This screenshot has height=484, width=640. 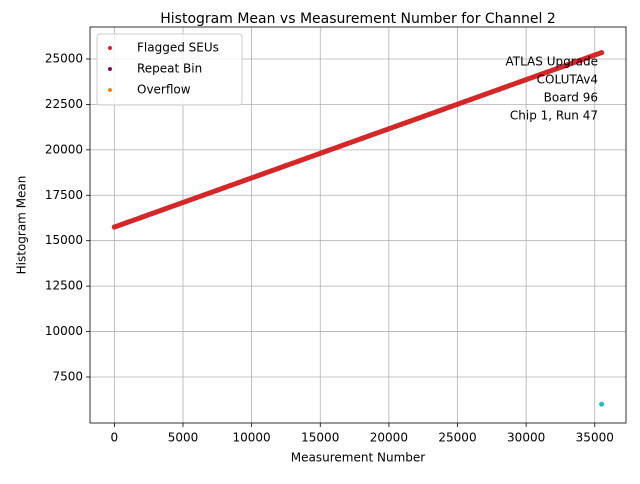 I want to click on y-axis-label: Histogram Mean, so click(x=22, y=225).